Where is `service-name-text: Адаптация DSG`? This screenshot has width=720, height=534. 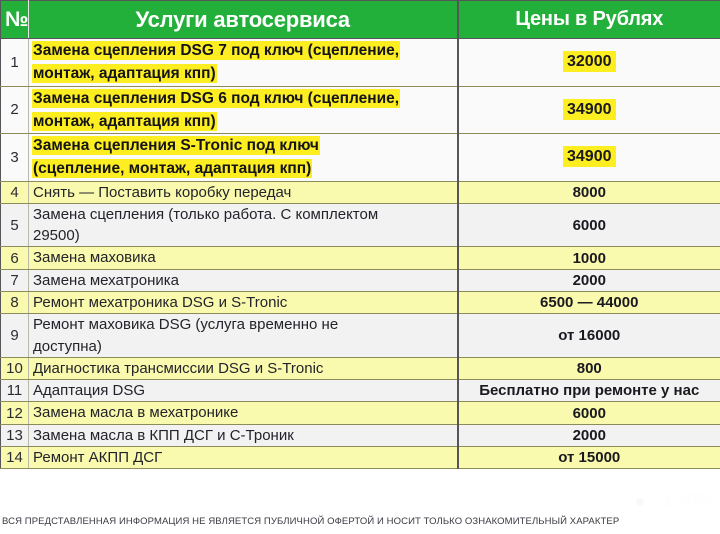 service-name-text: Адаптация DSG is located at coordinates (89, 391).